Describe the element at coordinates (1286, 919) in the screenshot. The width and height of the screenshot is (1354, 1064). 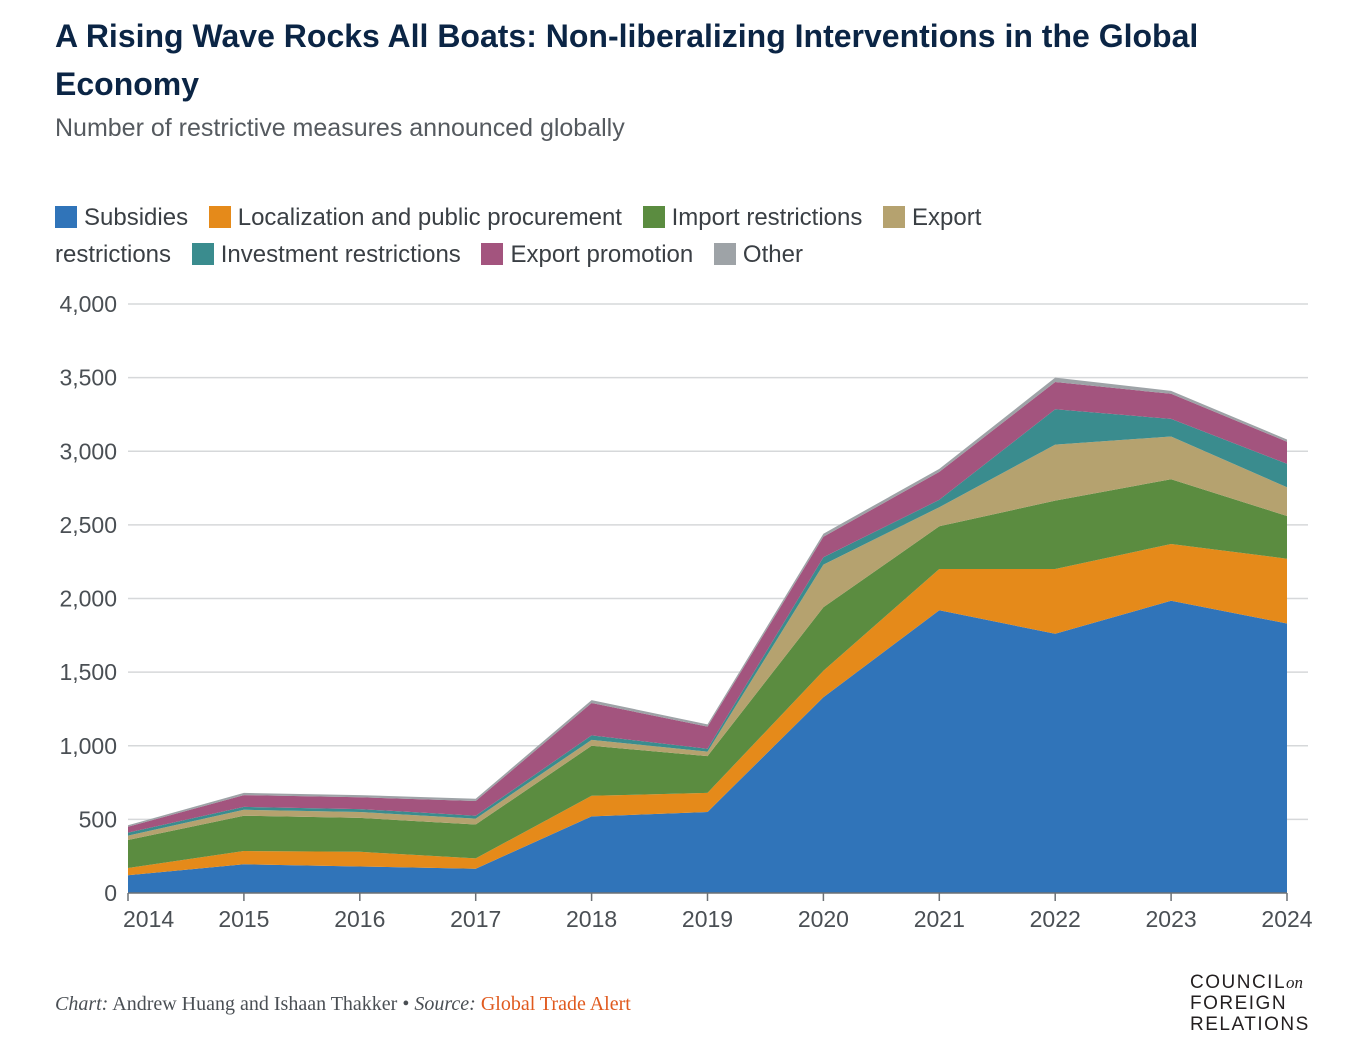
I see `x-tick-label: 2024` at that location.